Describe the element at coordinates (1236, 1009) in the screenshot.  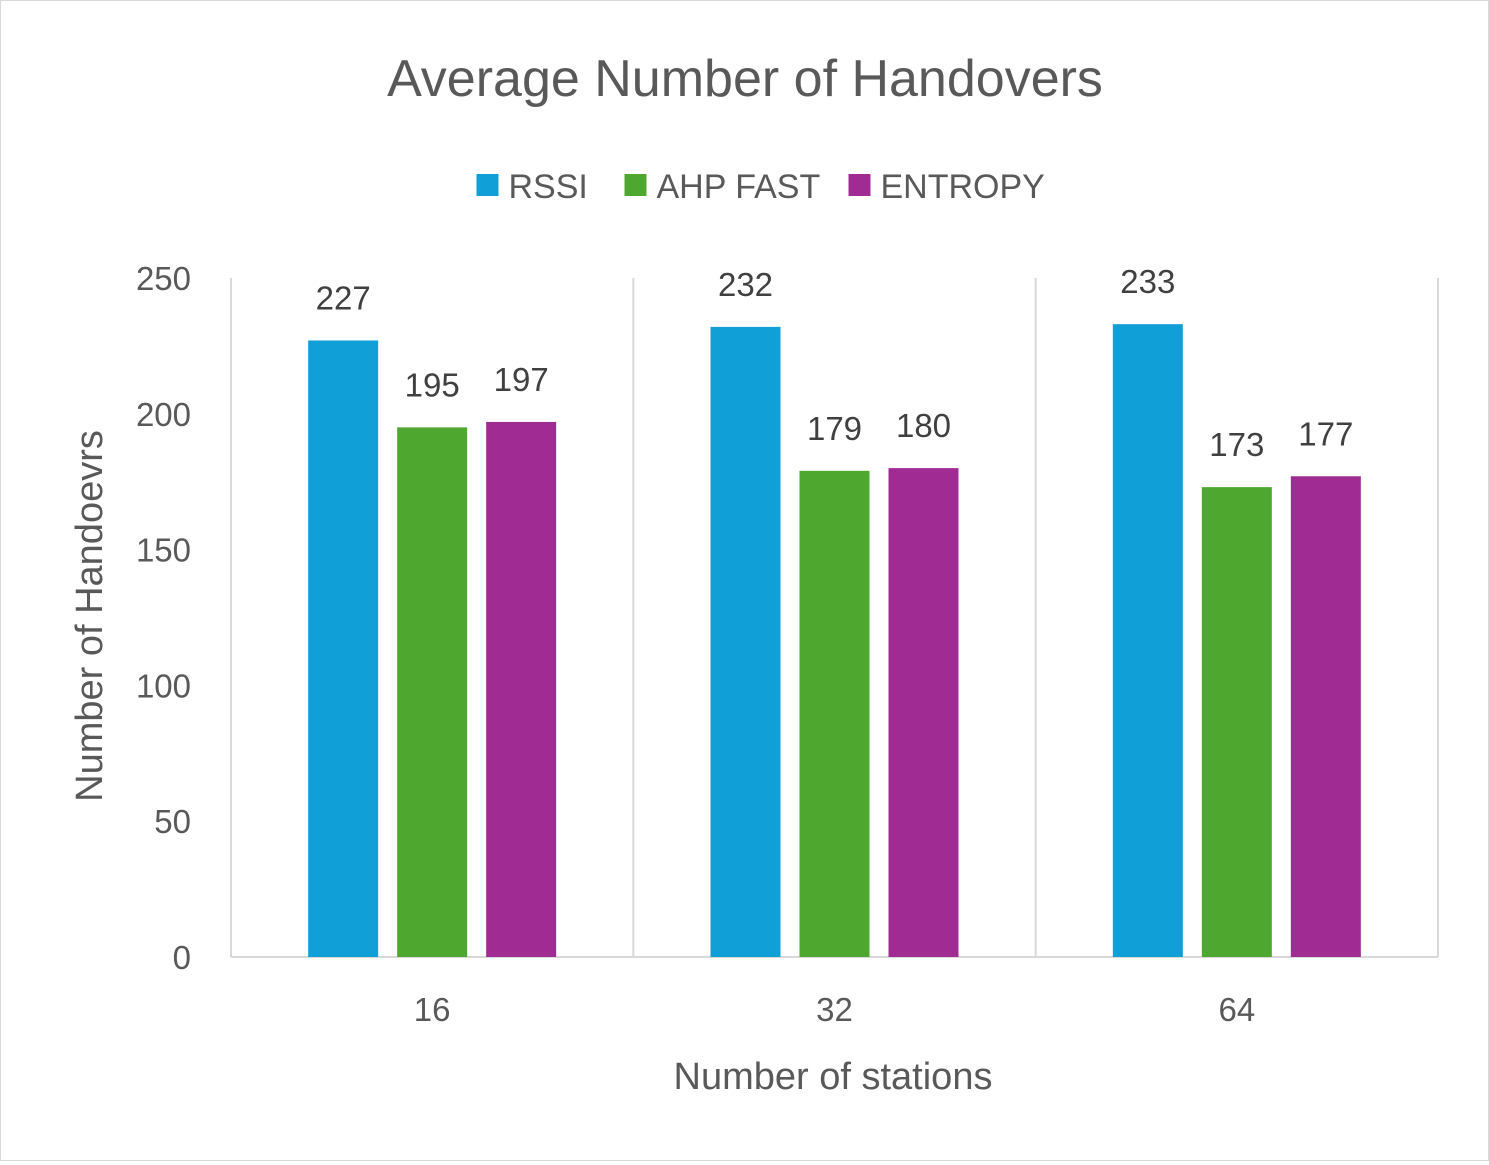
I see `x-tick-label: 64` at that location.